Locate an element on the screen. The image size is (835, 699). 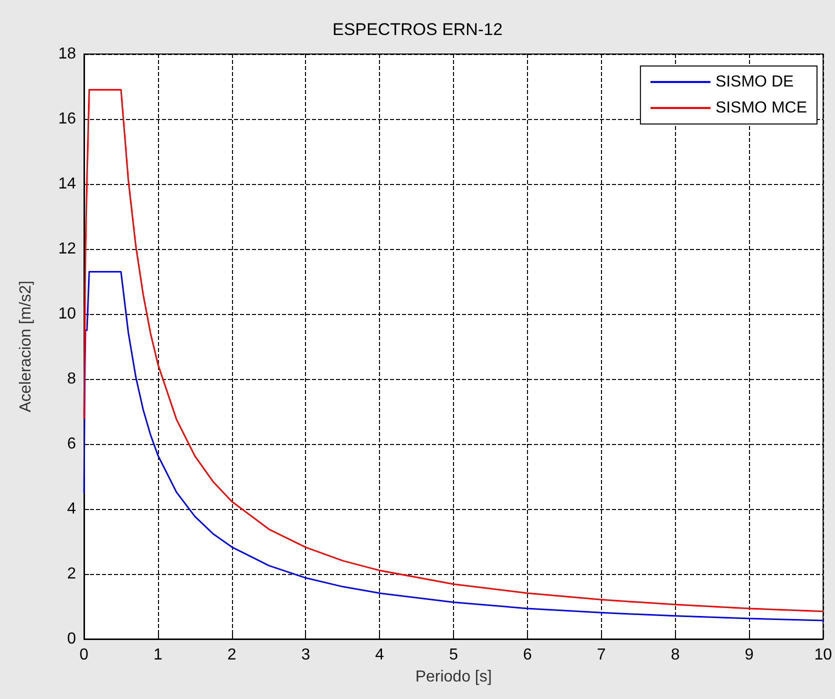
x-axis-title: Periodo [s] is located at coordinates (453, 677).